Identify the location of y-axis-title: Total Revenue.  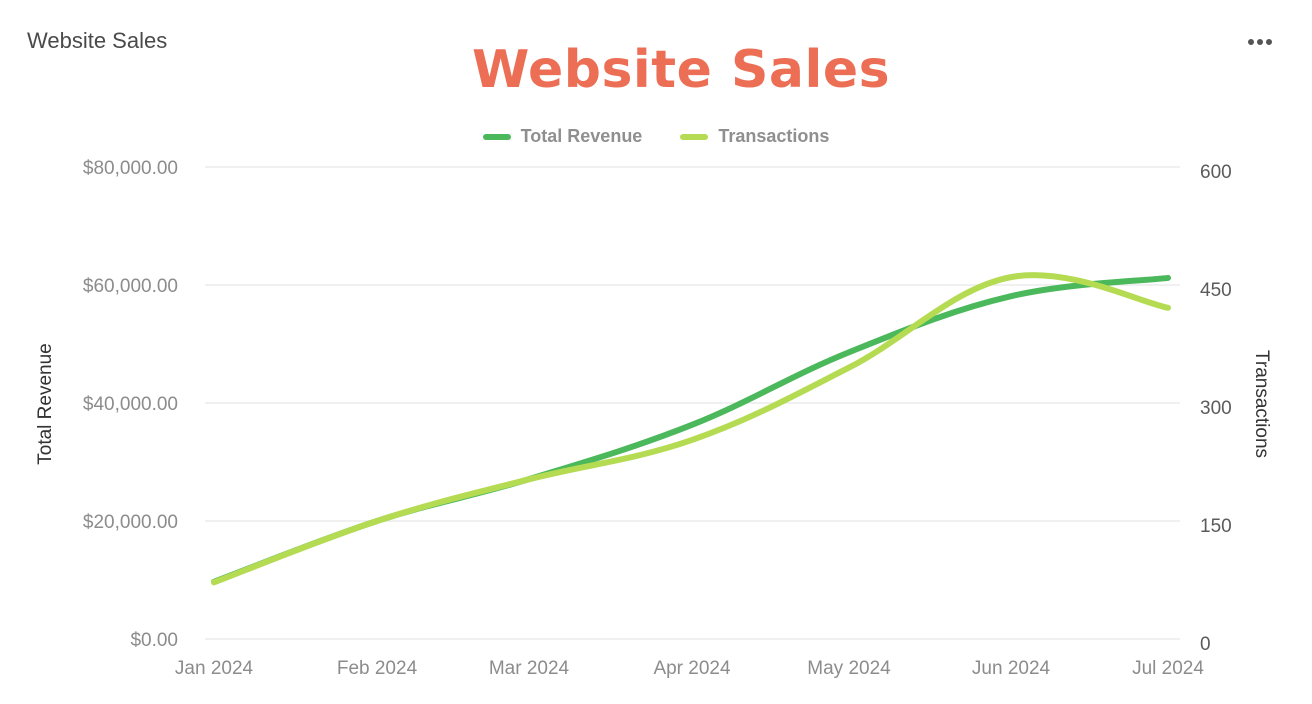
(45, 403).